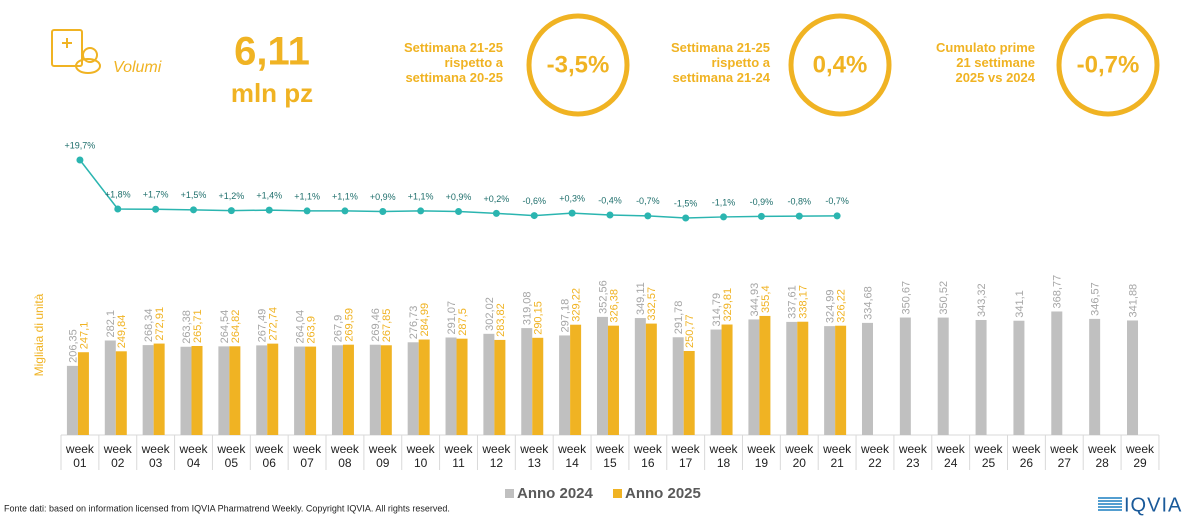 This screenshot has height=517, width=1203. I want to click on legend-label: Anno 2024, so click(555, 493).